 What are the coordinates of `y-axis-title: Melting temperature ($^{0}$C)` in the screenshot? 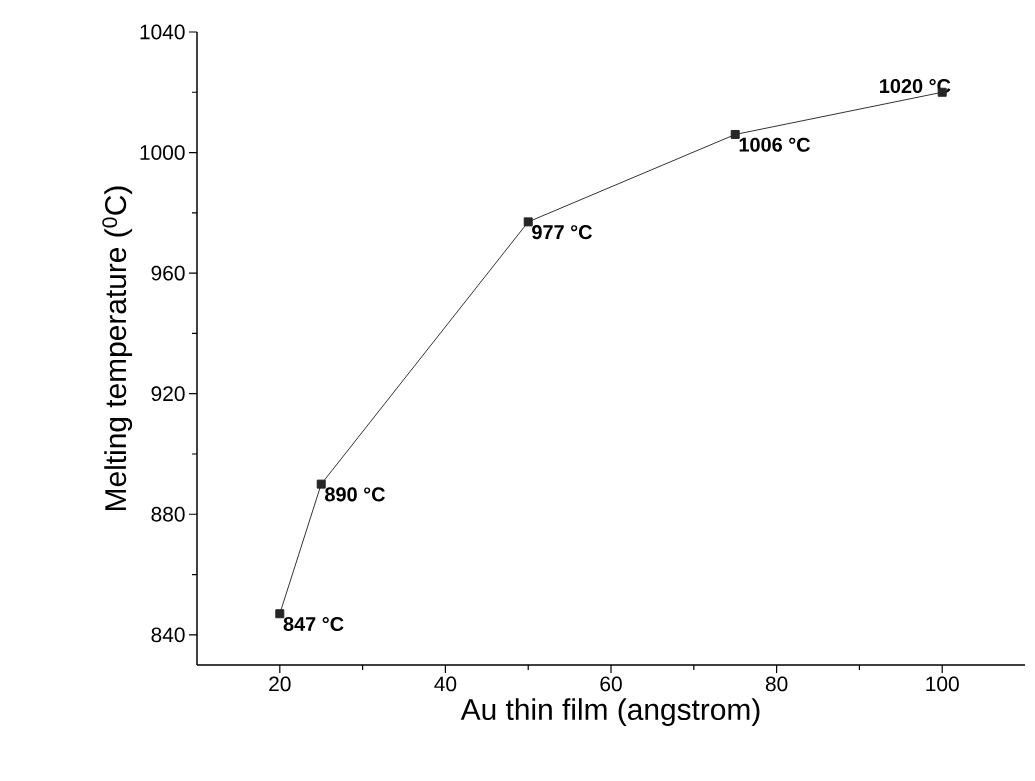 It's located at (117, 348).